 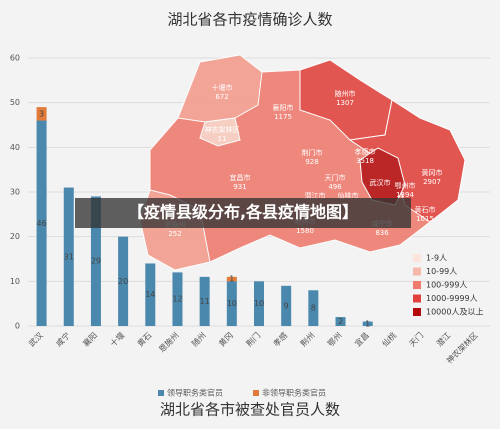 What do you see at coordinates (425, 219) in the screenshot?
I see `region-value: 1015` at bounding box center [425, 219].